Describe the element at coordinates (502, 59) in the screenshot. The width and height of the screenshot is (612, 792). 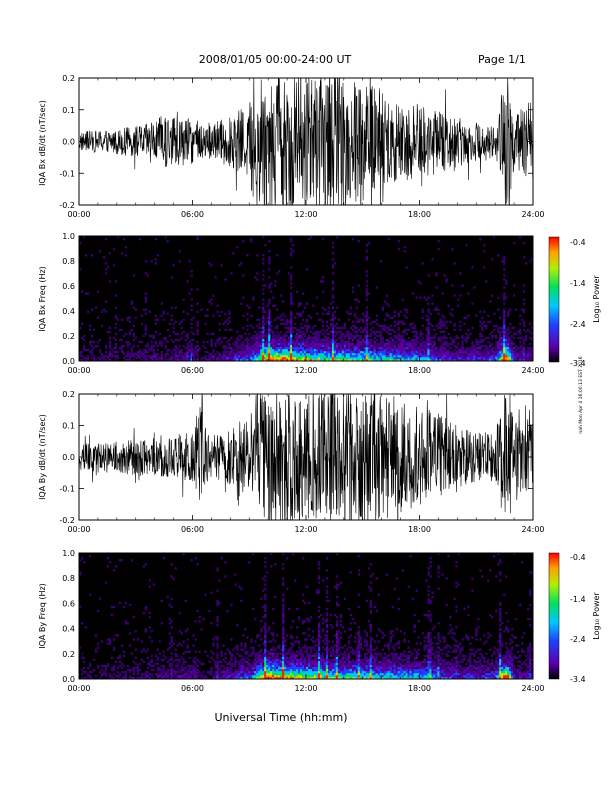
I see `page-number: Page 1/1` at that location.